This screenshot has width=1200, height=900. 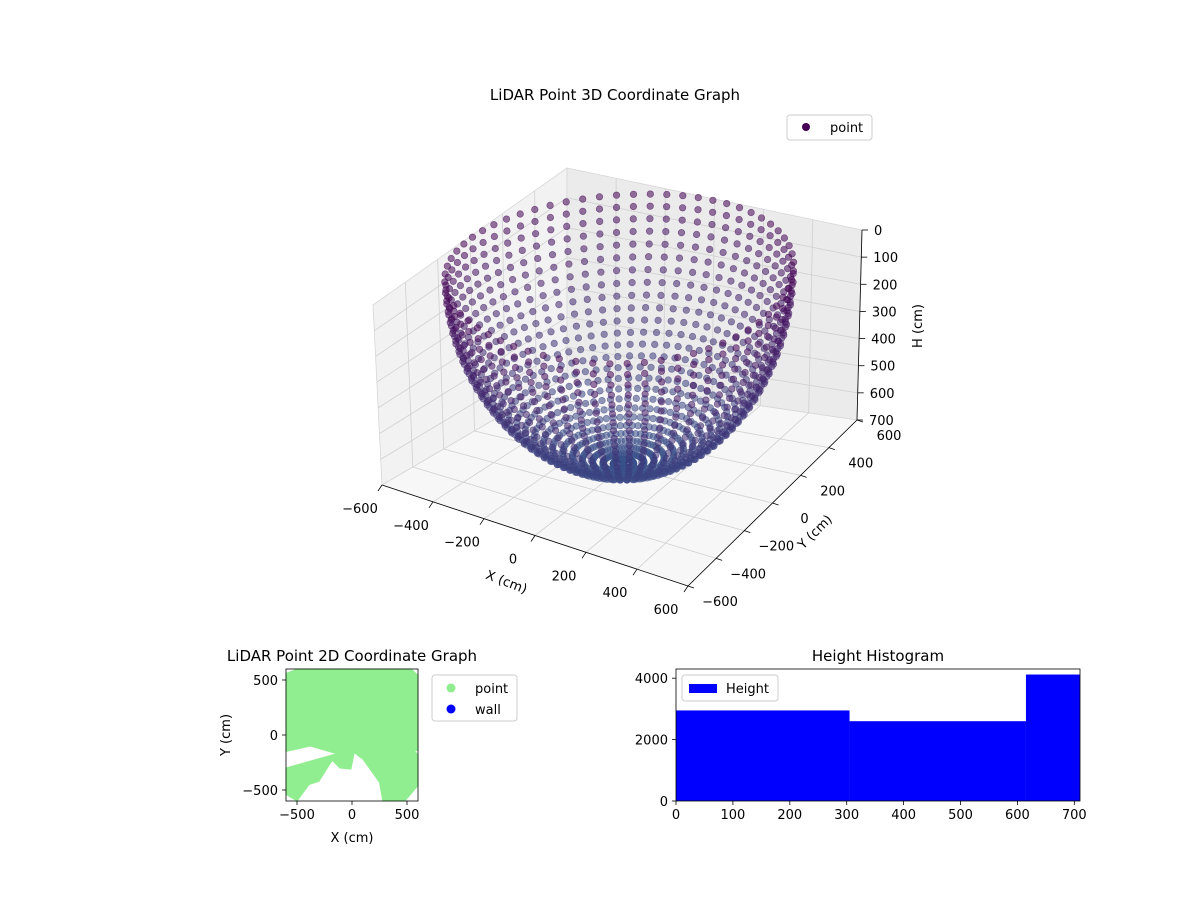 What do you see at coordinates (564, 512) in the screenshot?
I see `grid-line-floor-y` at bounding box center [564, 512].